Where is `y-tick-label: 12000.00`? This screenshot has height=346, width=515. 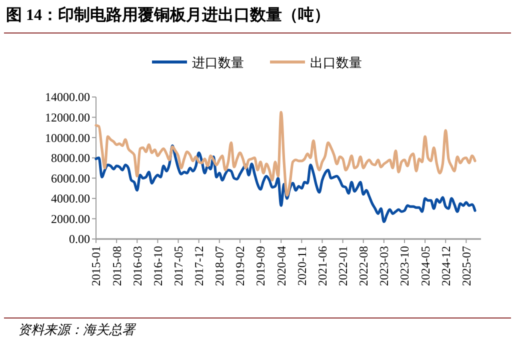
y-tick-label: 12000.00 is located at coordinates (67, 117).